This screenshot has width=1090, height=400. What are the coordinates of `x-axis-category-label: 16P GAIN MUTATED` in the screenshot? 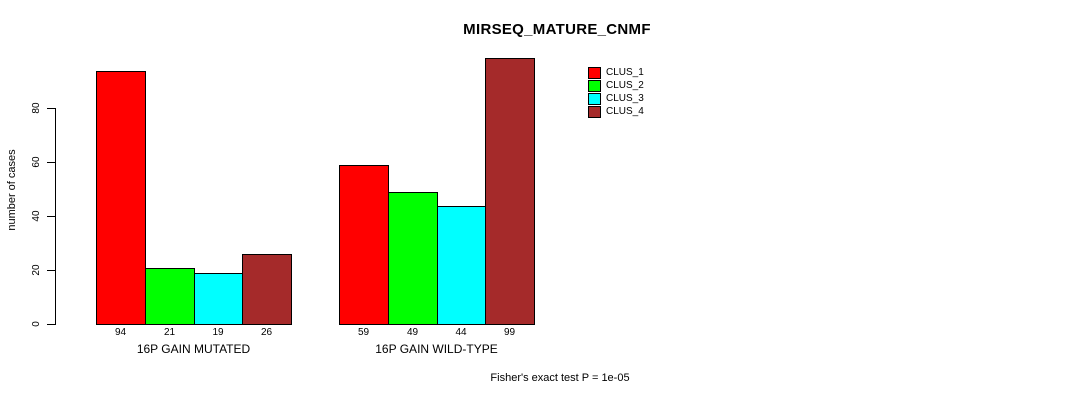 It's located at (193, 349).